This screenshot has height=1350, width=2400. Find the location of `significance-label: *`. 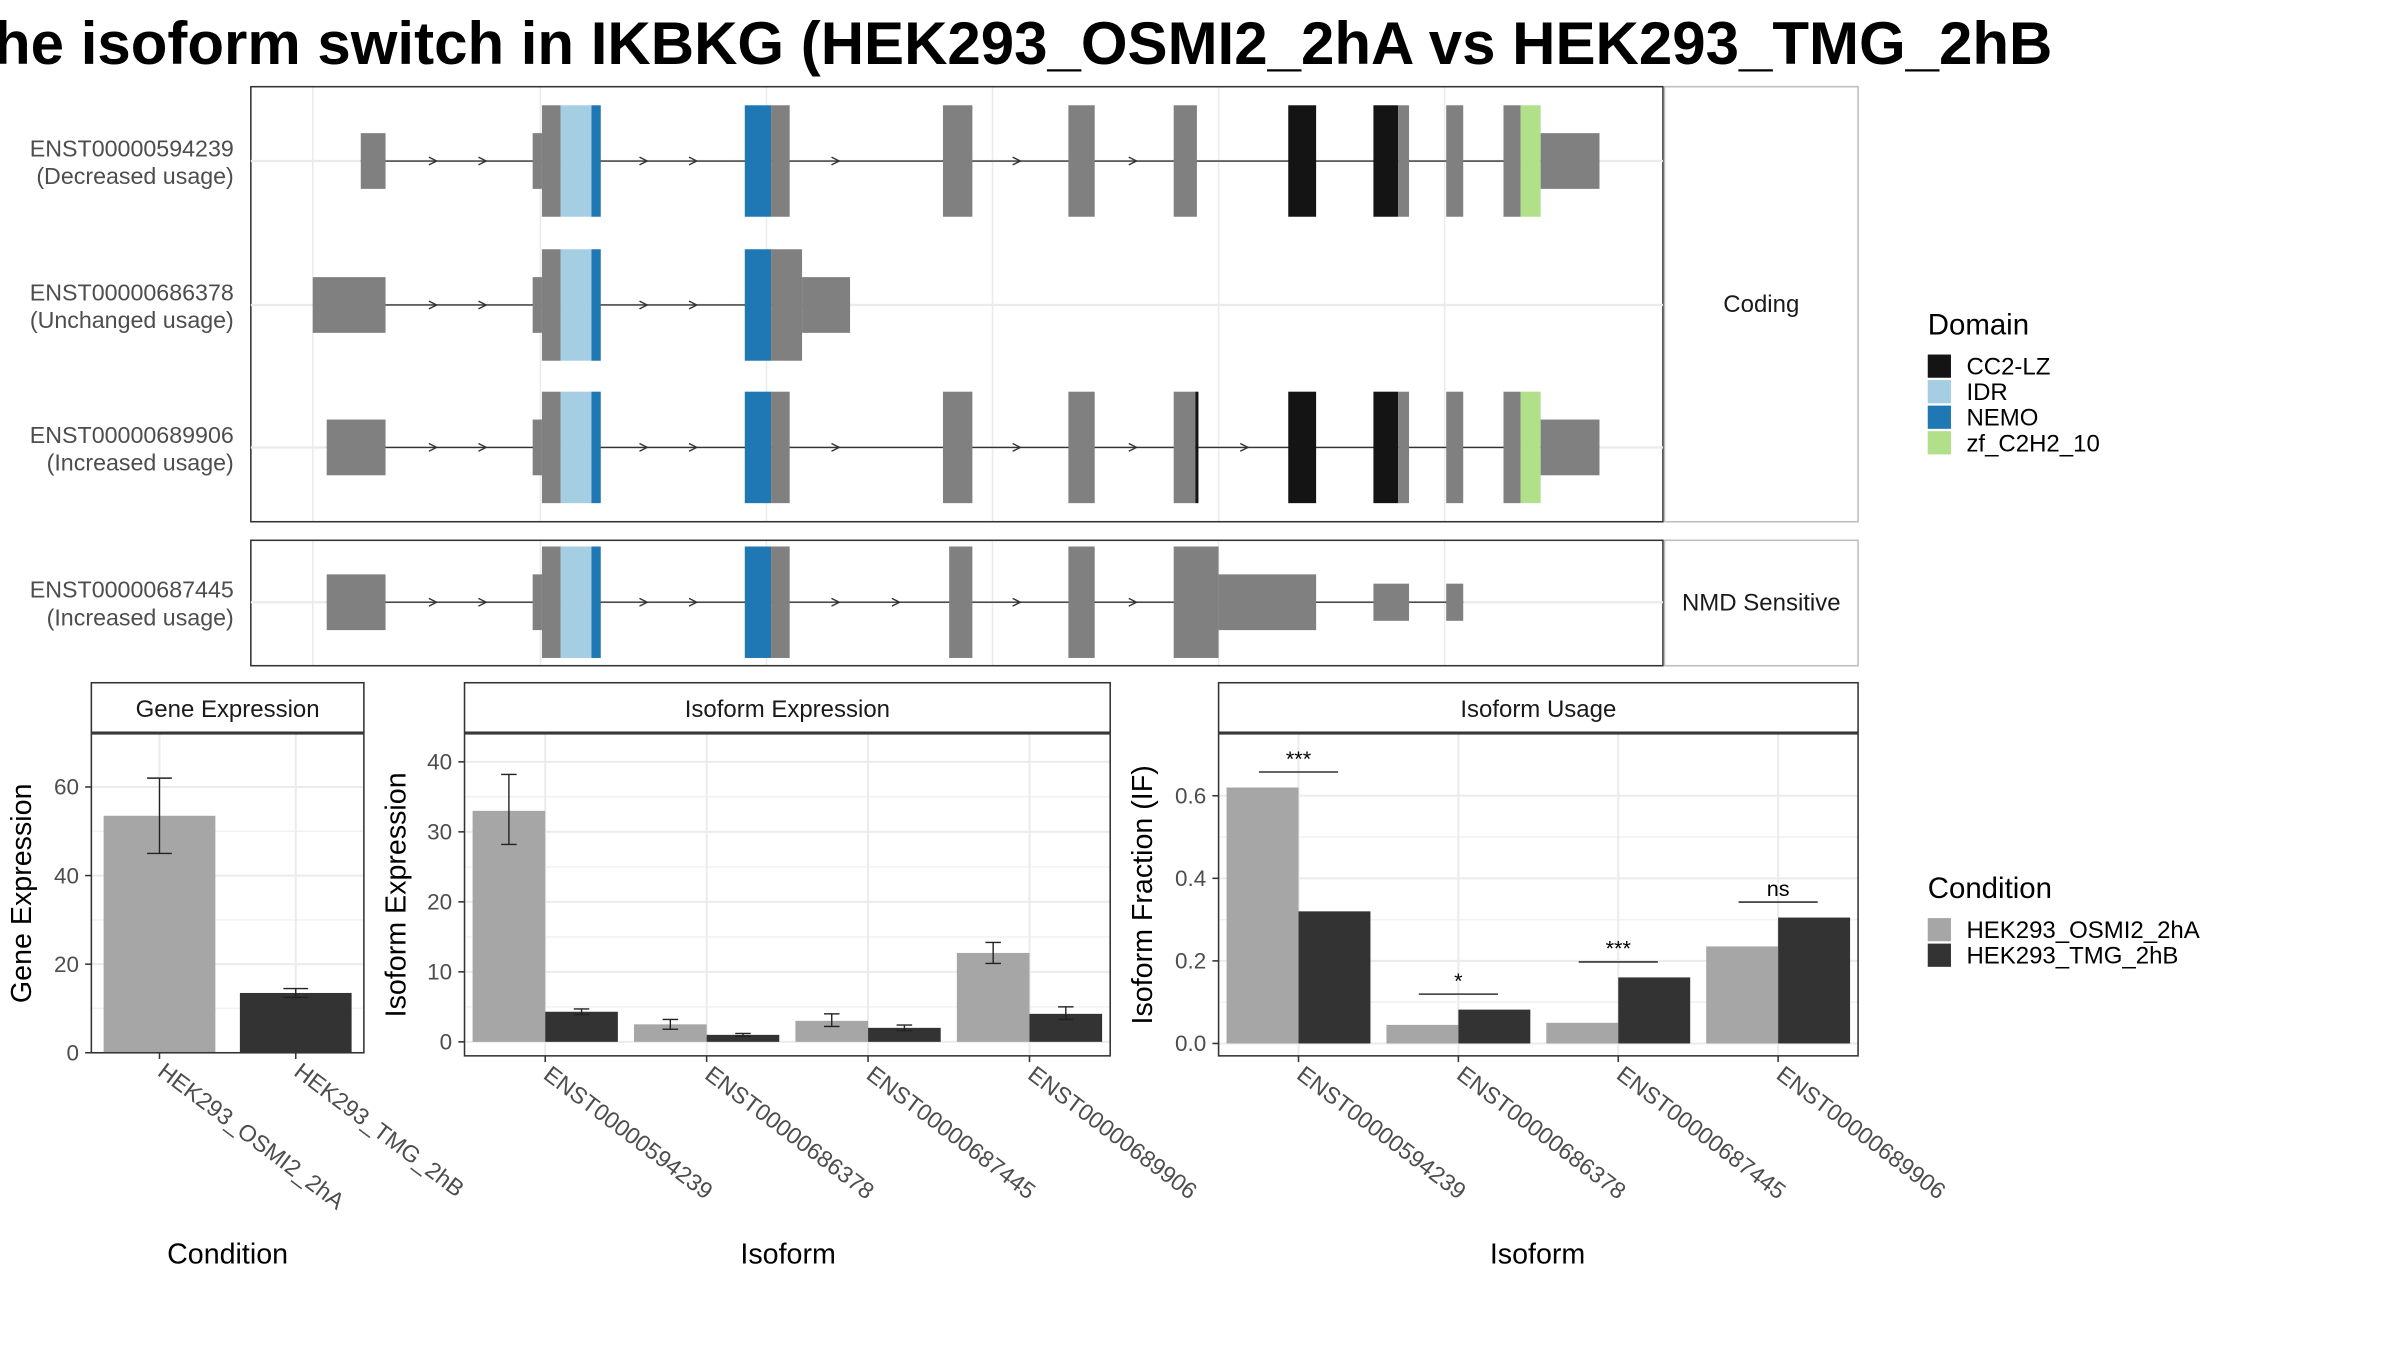

significance-label: * is located at coordinates (1458, 980).